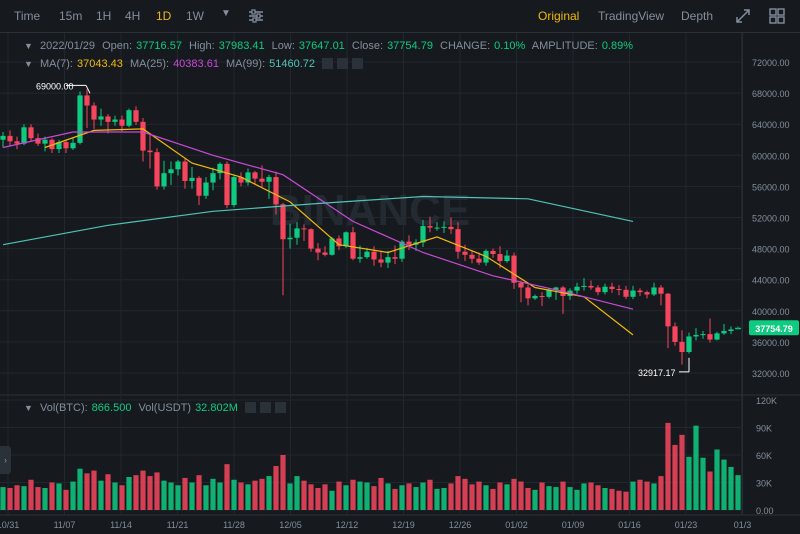  Describe the element at coordinates (410, 46) in the screenshot. I see `close-value: 37754.79` at that location.